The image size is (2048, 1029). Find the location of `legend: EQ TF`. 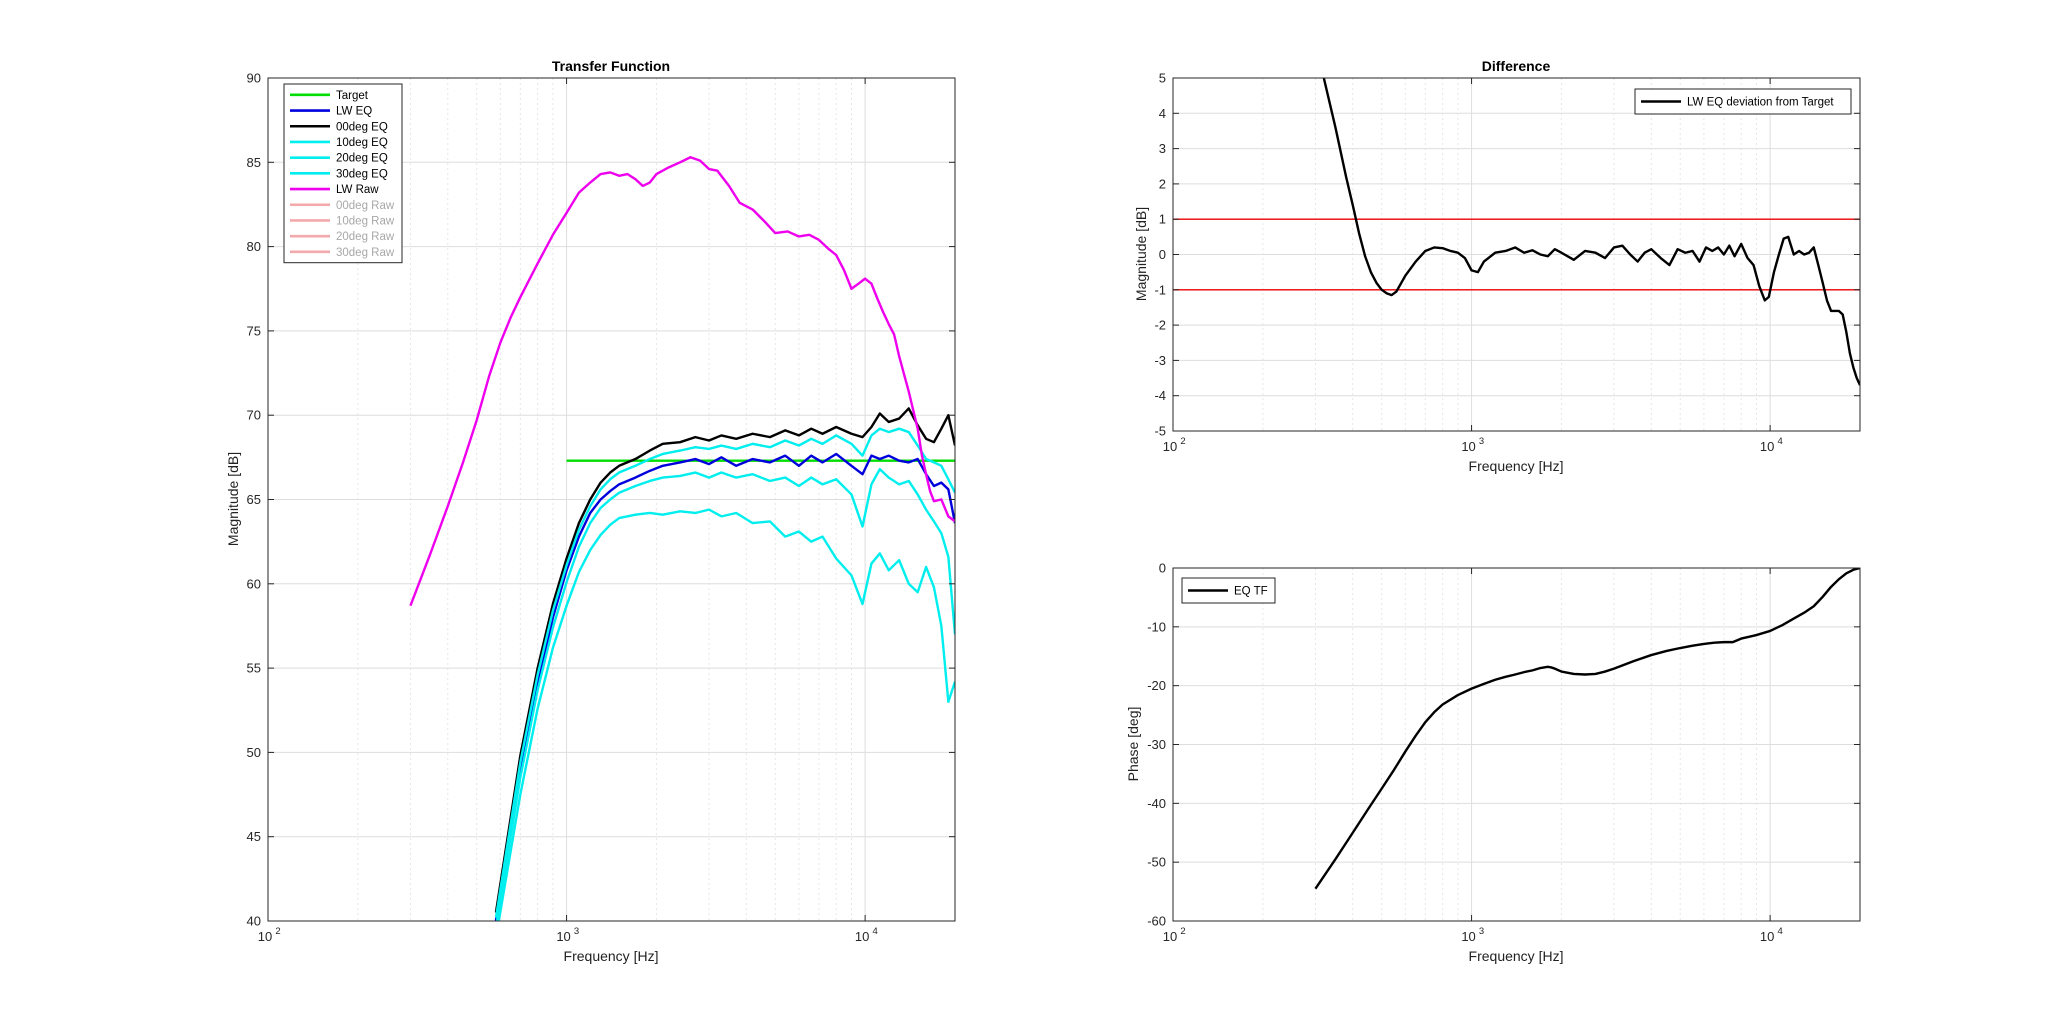

legend: EQ TF is located at coordinates (1228, 590).